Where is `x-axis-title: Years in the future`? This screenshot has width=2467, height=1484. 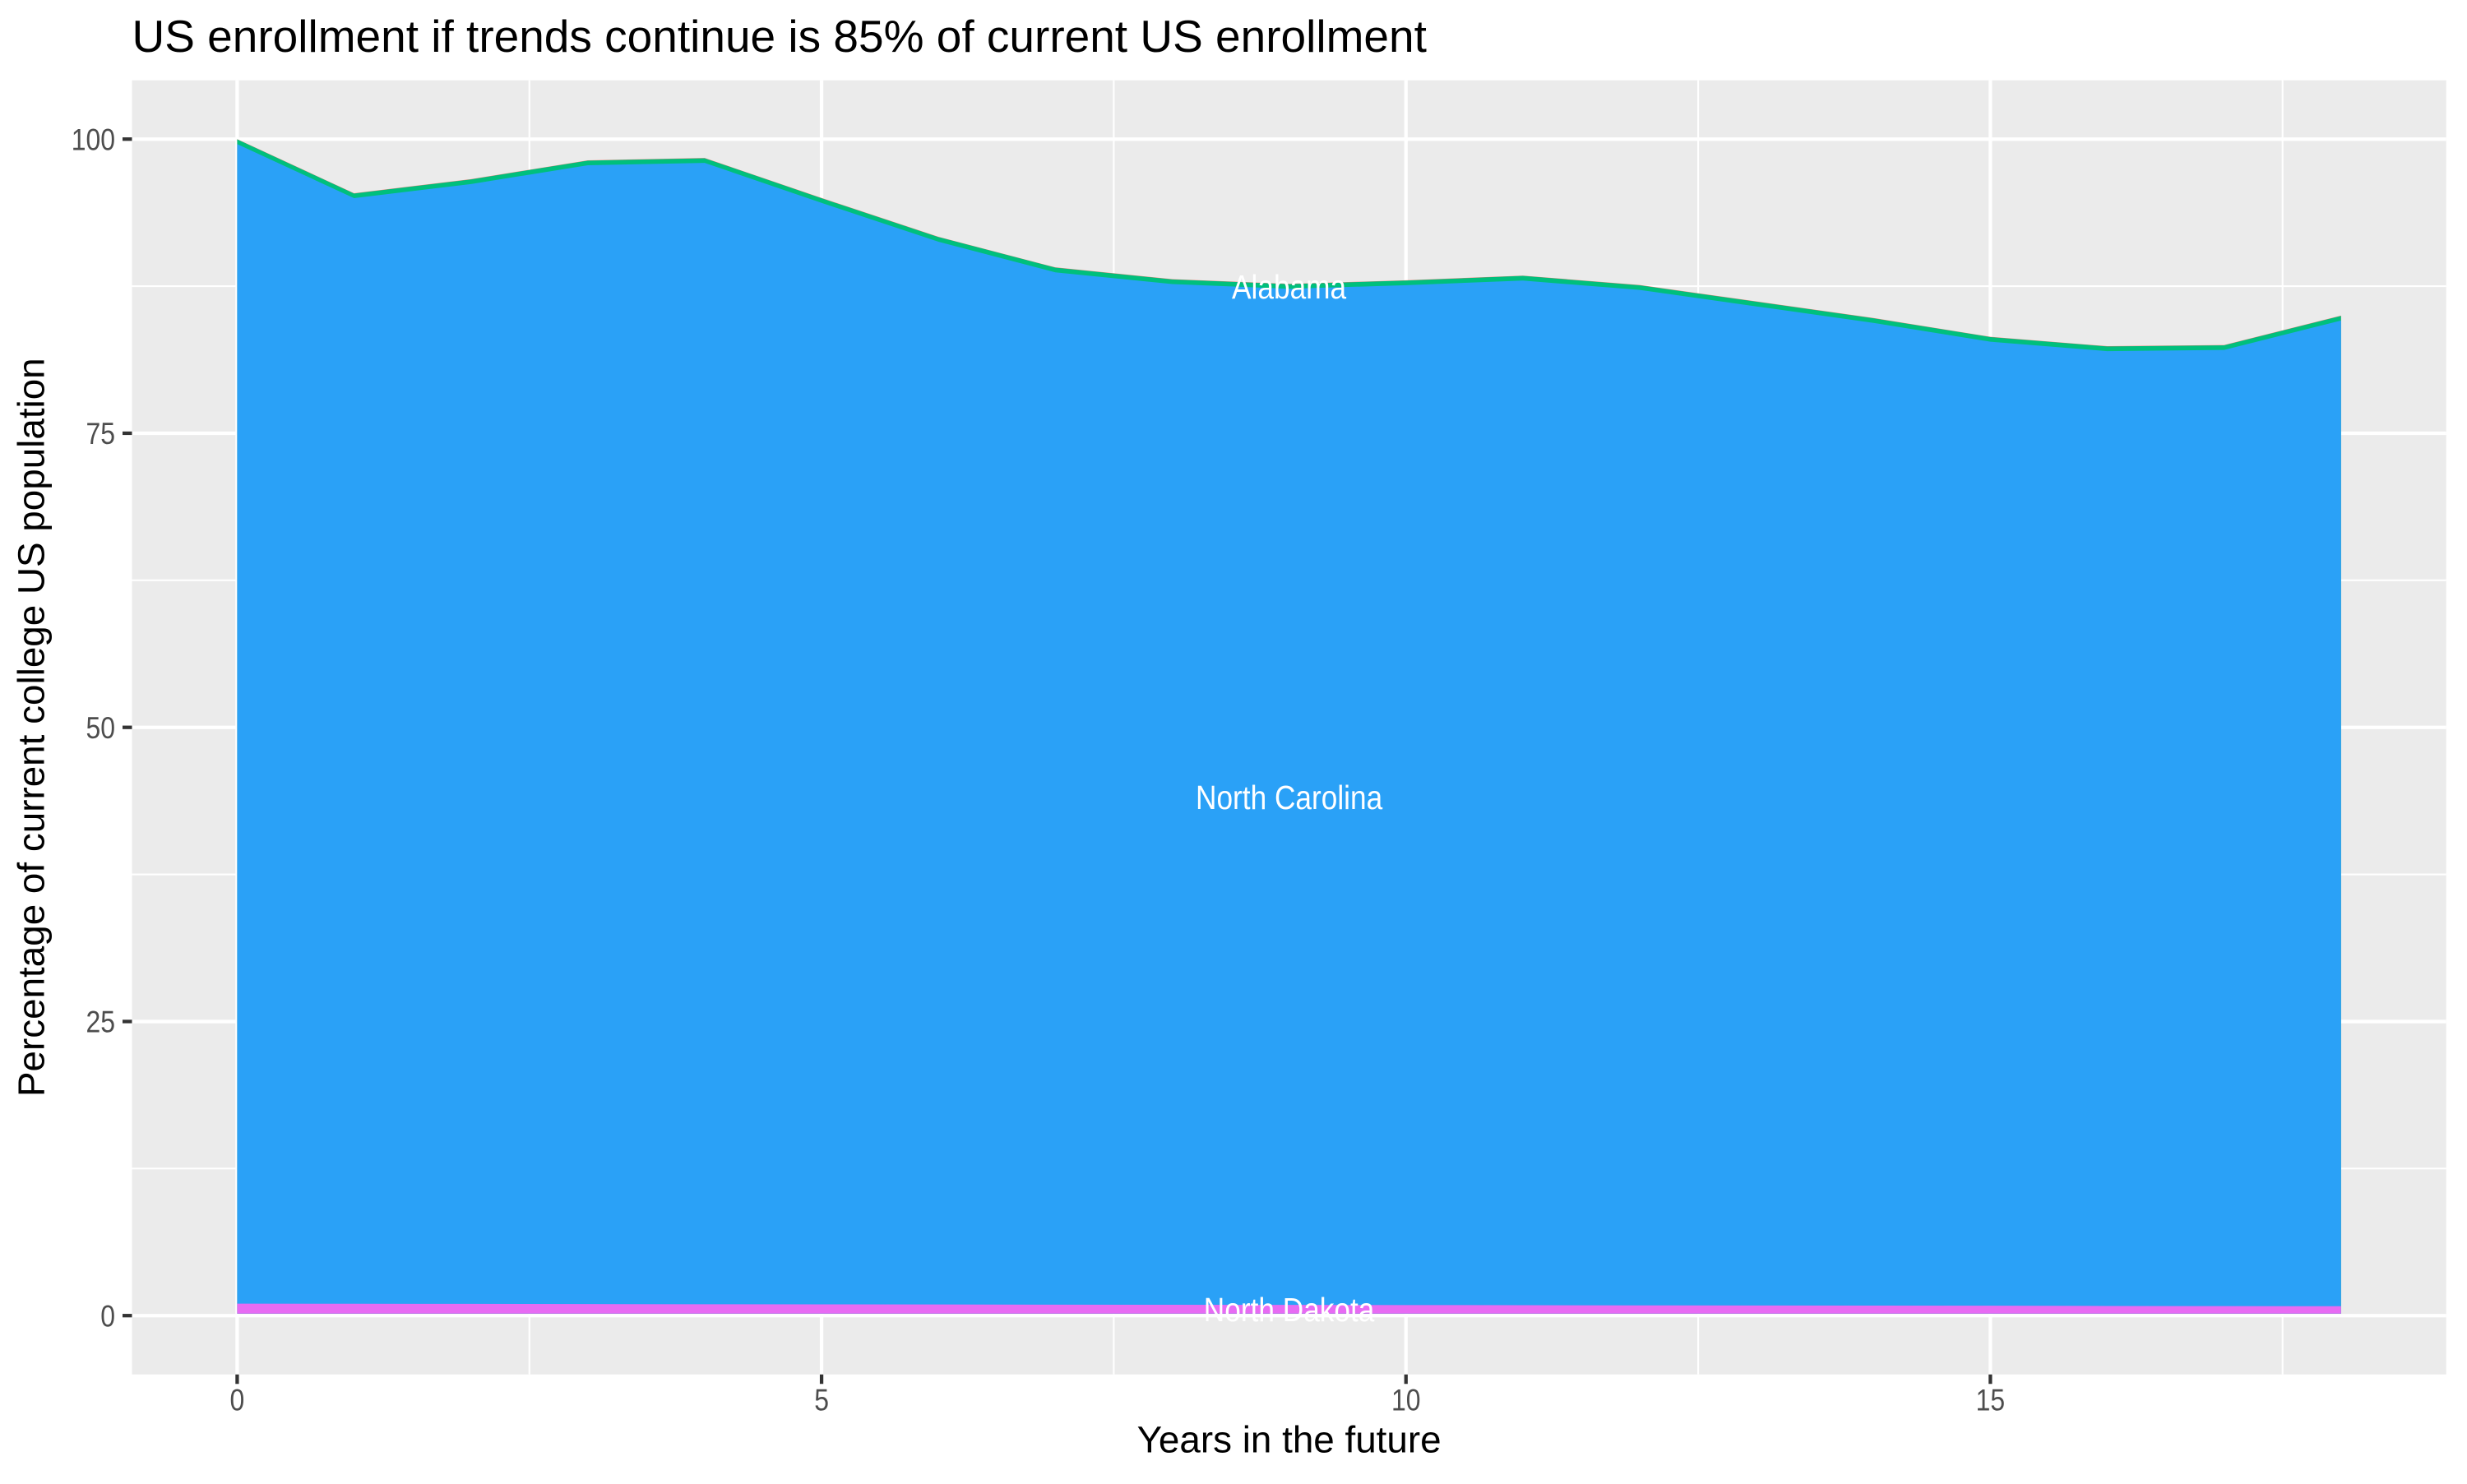 x-axis-title: Years in the future is located at coordinates (1289, 1439).